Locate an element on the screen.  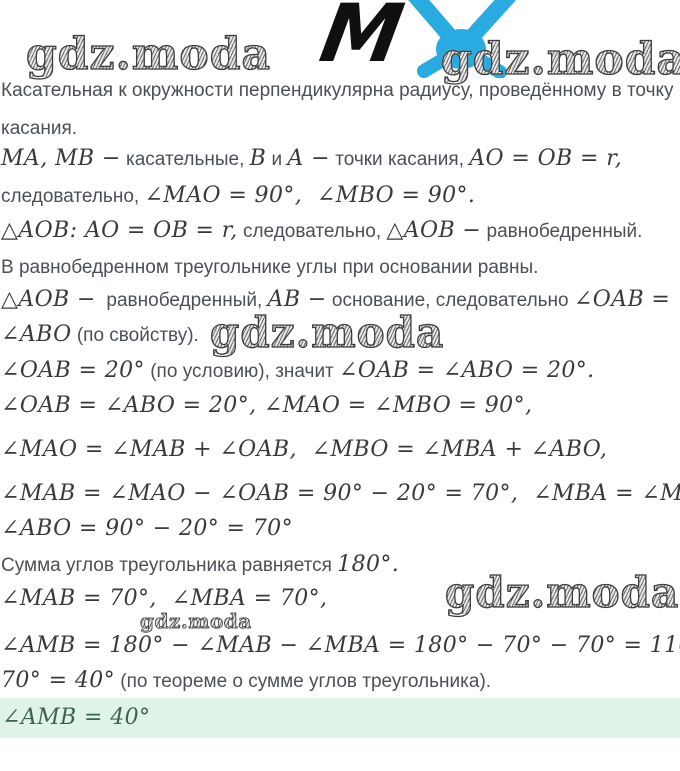
watermark-middle: gdz.moda is located at coordinates (327, 332).